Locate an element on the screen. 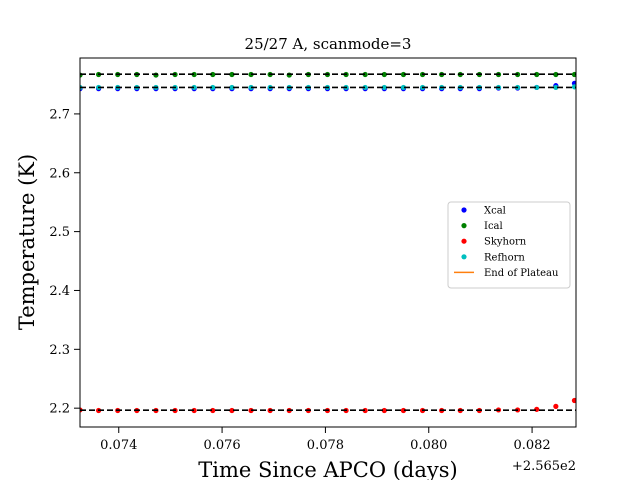 The width and height of the screenshot is (640, 480). legend-label: End of Plateau is located at coordinates (521, 273).